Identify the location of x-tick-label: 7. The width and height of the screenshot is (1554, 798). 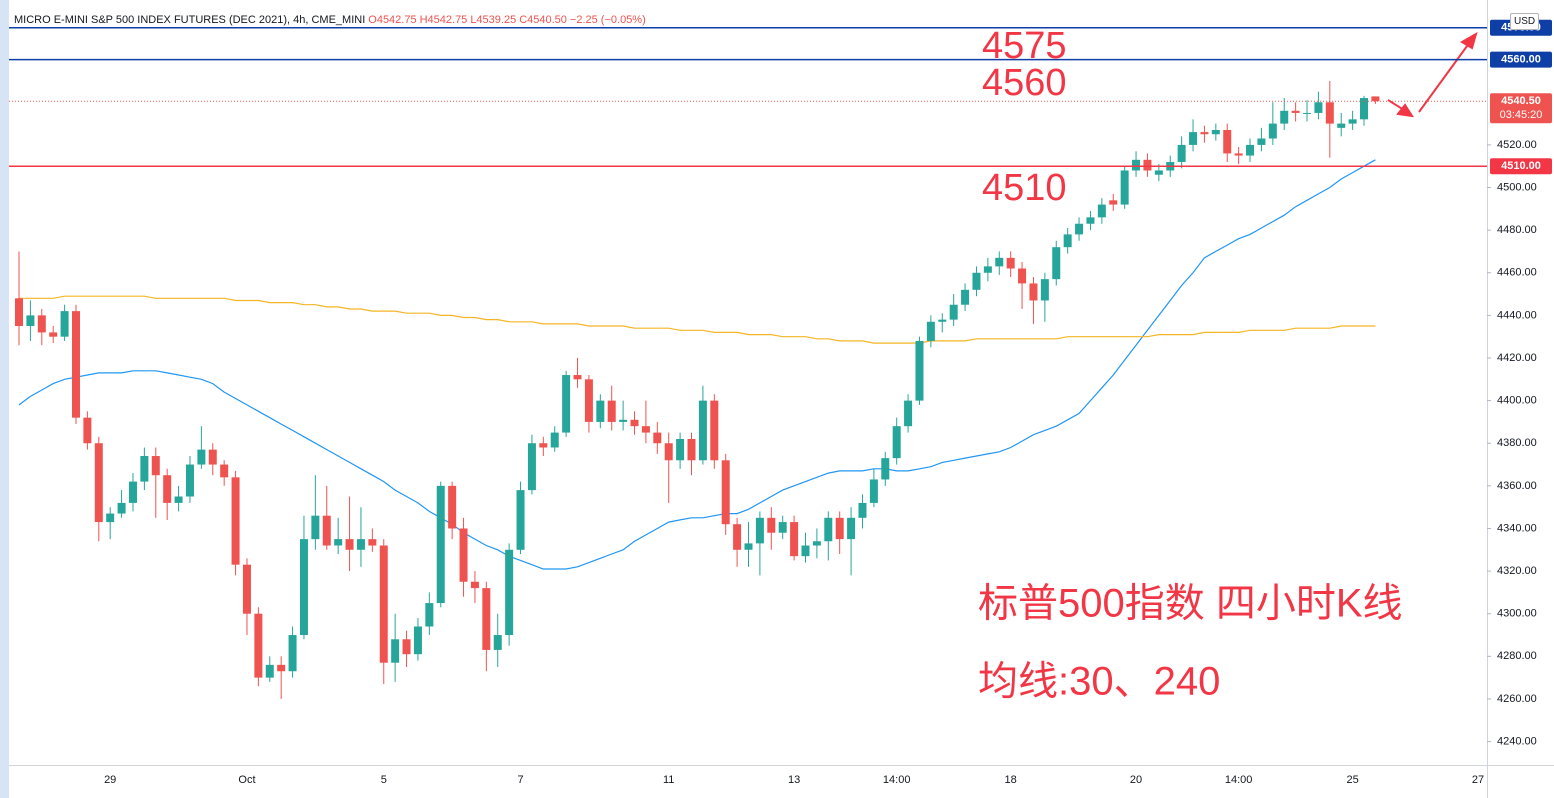
(520, 780).